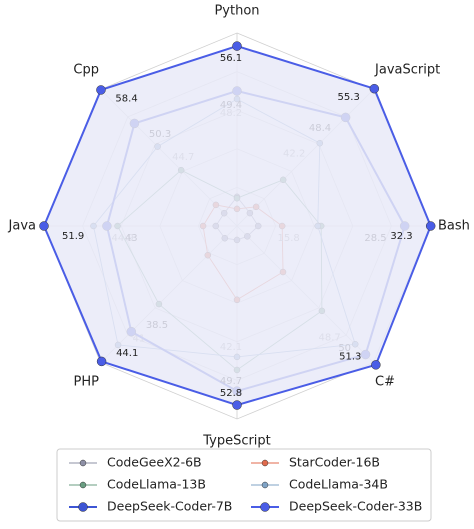  Describe the element at coordinates (22, 226) in the screenshot. I see `axis-label: Java` at that location.